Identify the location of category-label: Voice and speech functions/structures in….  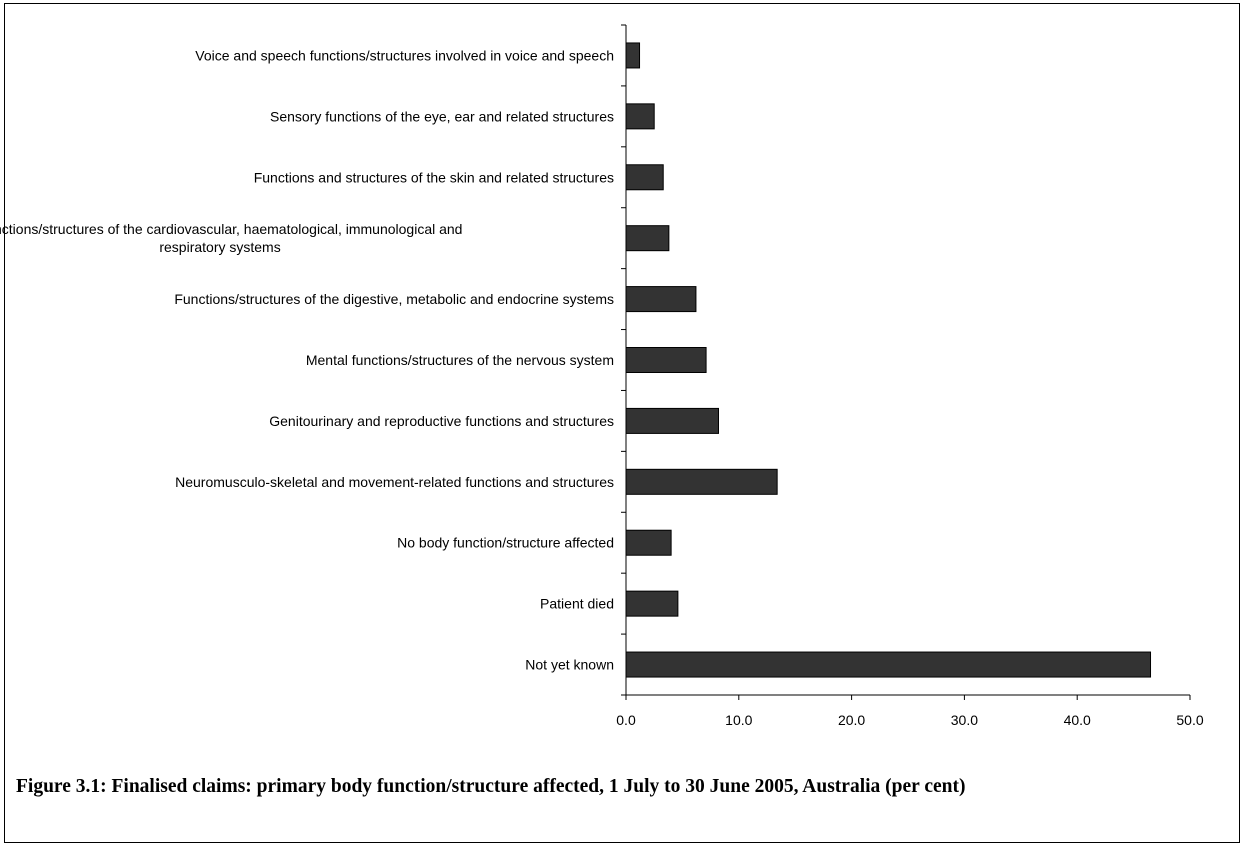
(404, 55).